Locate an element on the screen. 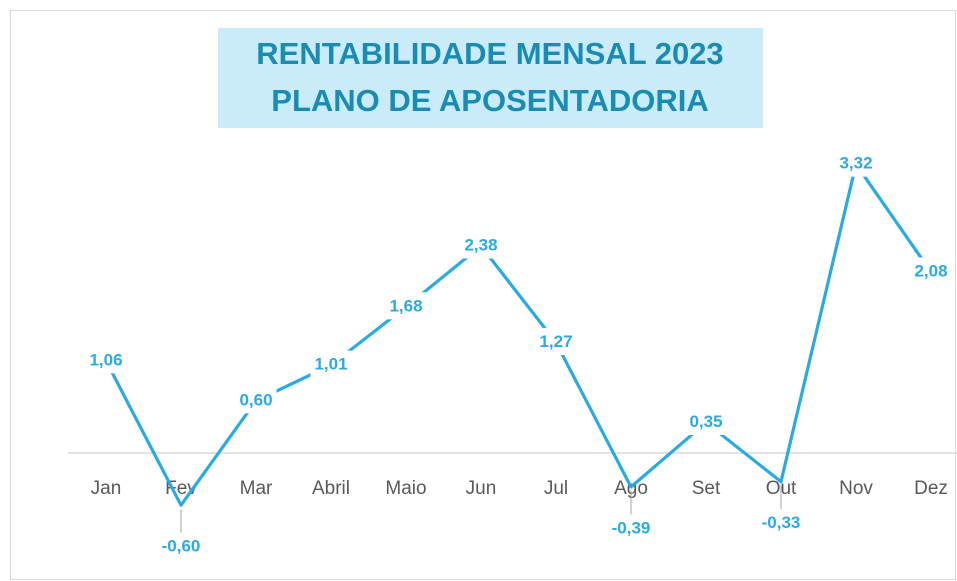 This screenshot has height=581, width=957. data-label: 1,06 is located at coordinates (105, 359).